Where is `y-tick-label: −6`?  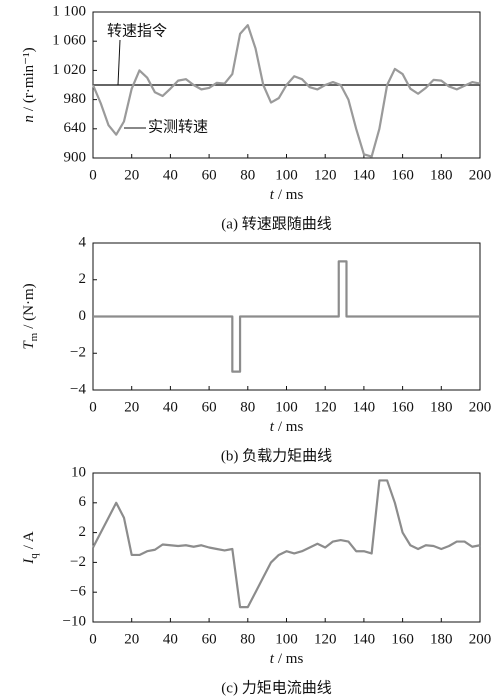 y-tick-label: −6 is located at coordinates (78, 592).